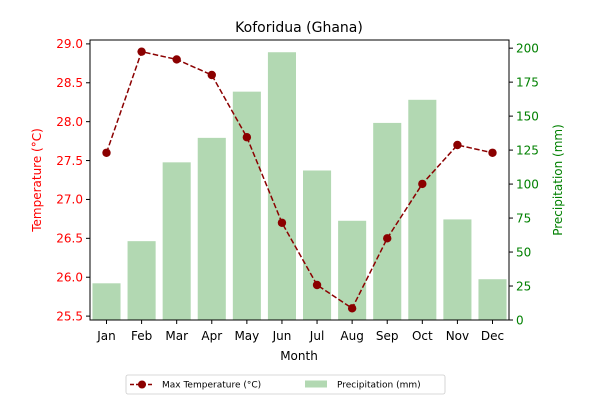  Describe the element at coordinates (176, 336) in the screenshot. I see `x-axis-tick-label: Mar` at that location.